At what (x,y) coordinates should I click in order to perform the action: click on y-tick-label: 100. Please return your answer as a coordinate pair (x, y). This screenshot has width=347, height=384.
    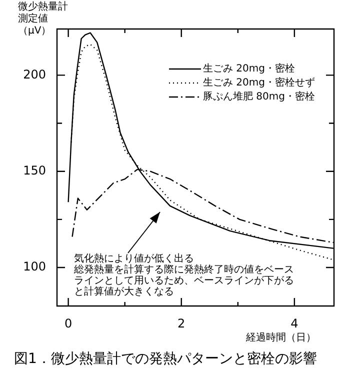
    Looking at the image, I should click on (34, 267).